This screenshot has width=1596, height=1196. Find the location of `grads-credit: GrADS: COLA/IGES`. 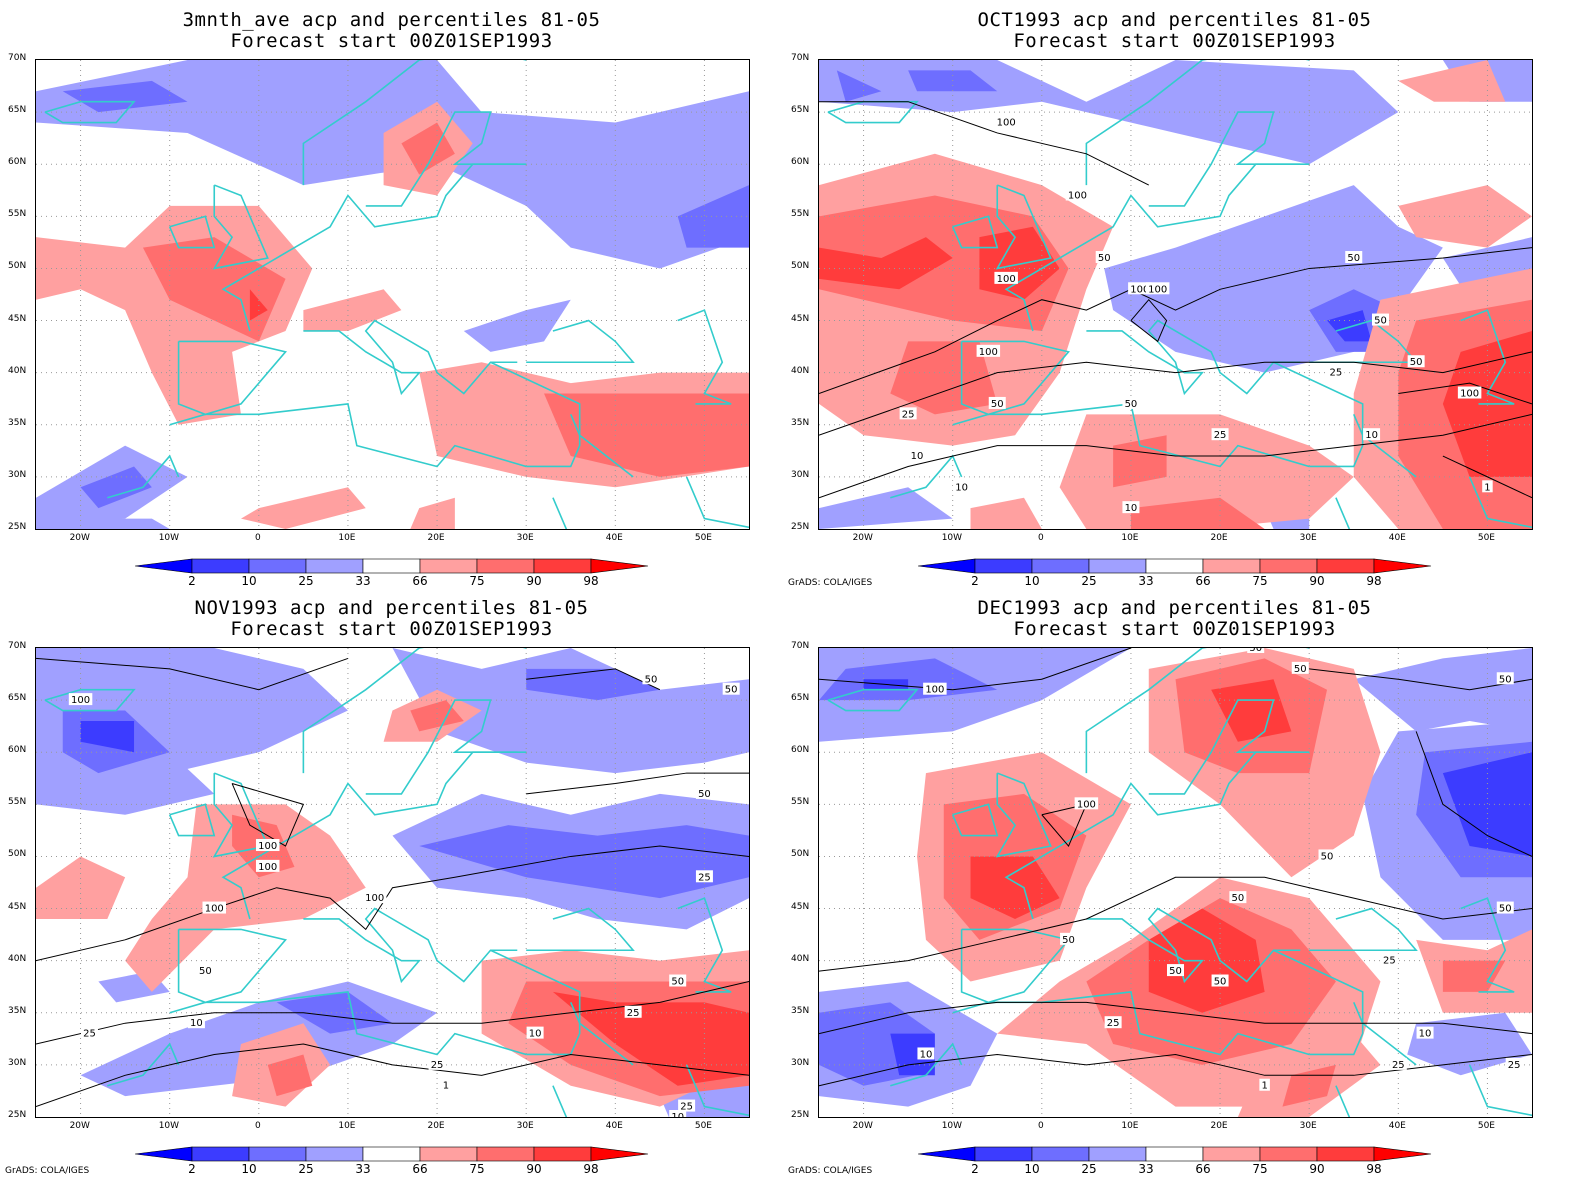

grads-credit: GrADS: COLA/IGES is located at coordinates (47, 1171).